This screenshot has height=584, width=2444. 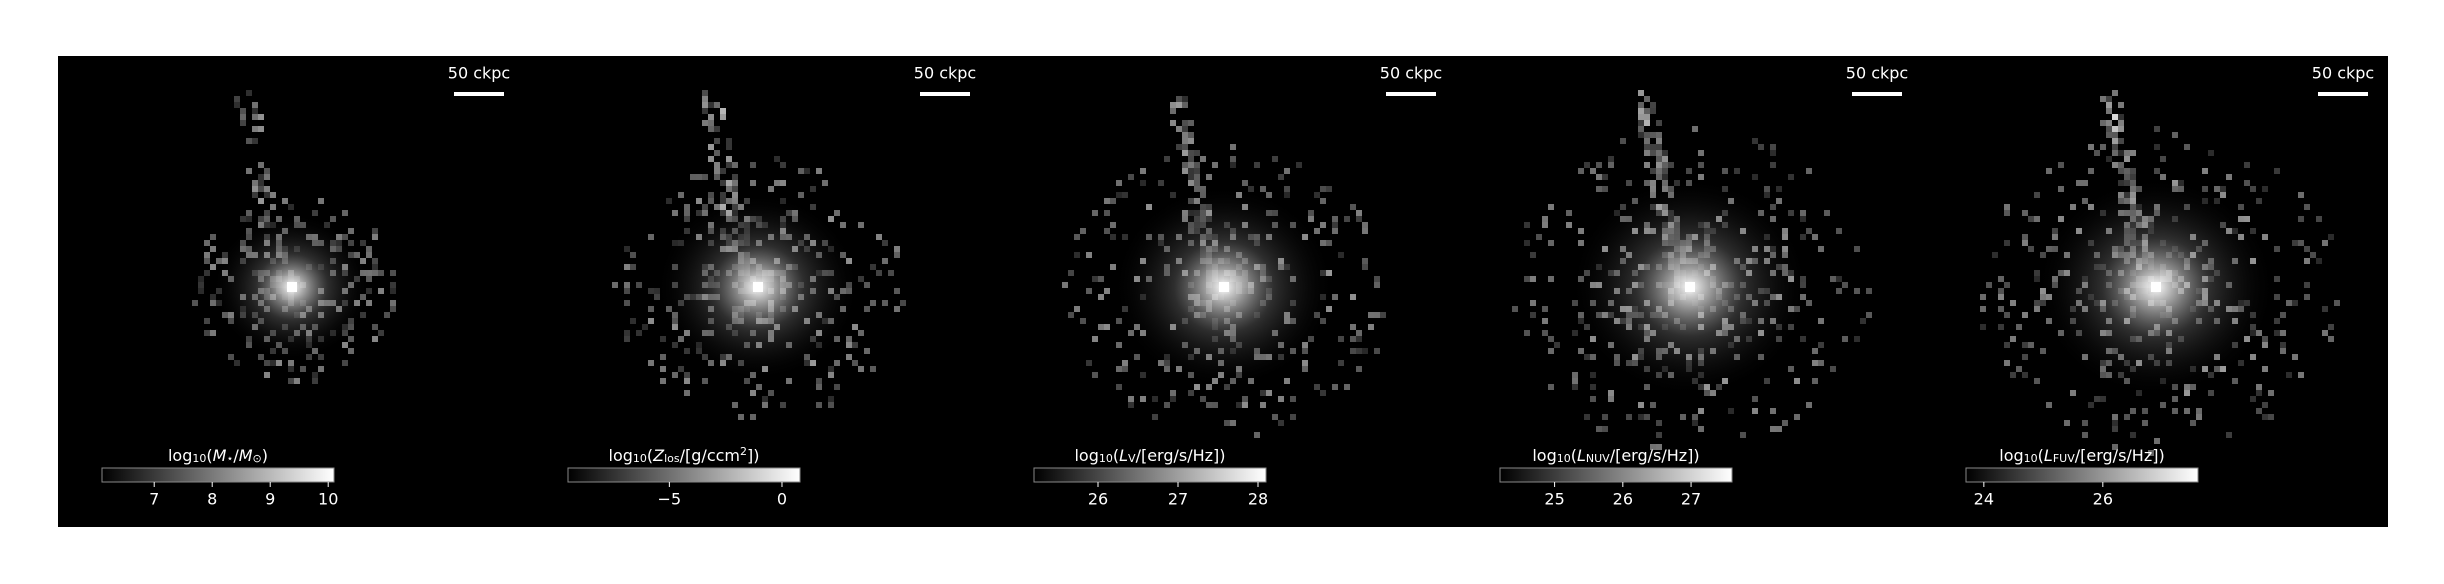 I want to click on colorbar-tick-label: 27, so click(x=1178, y=499).